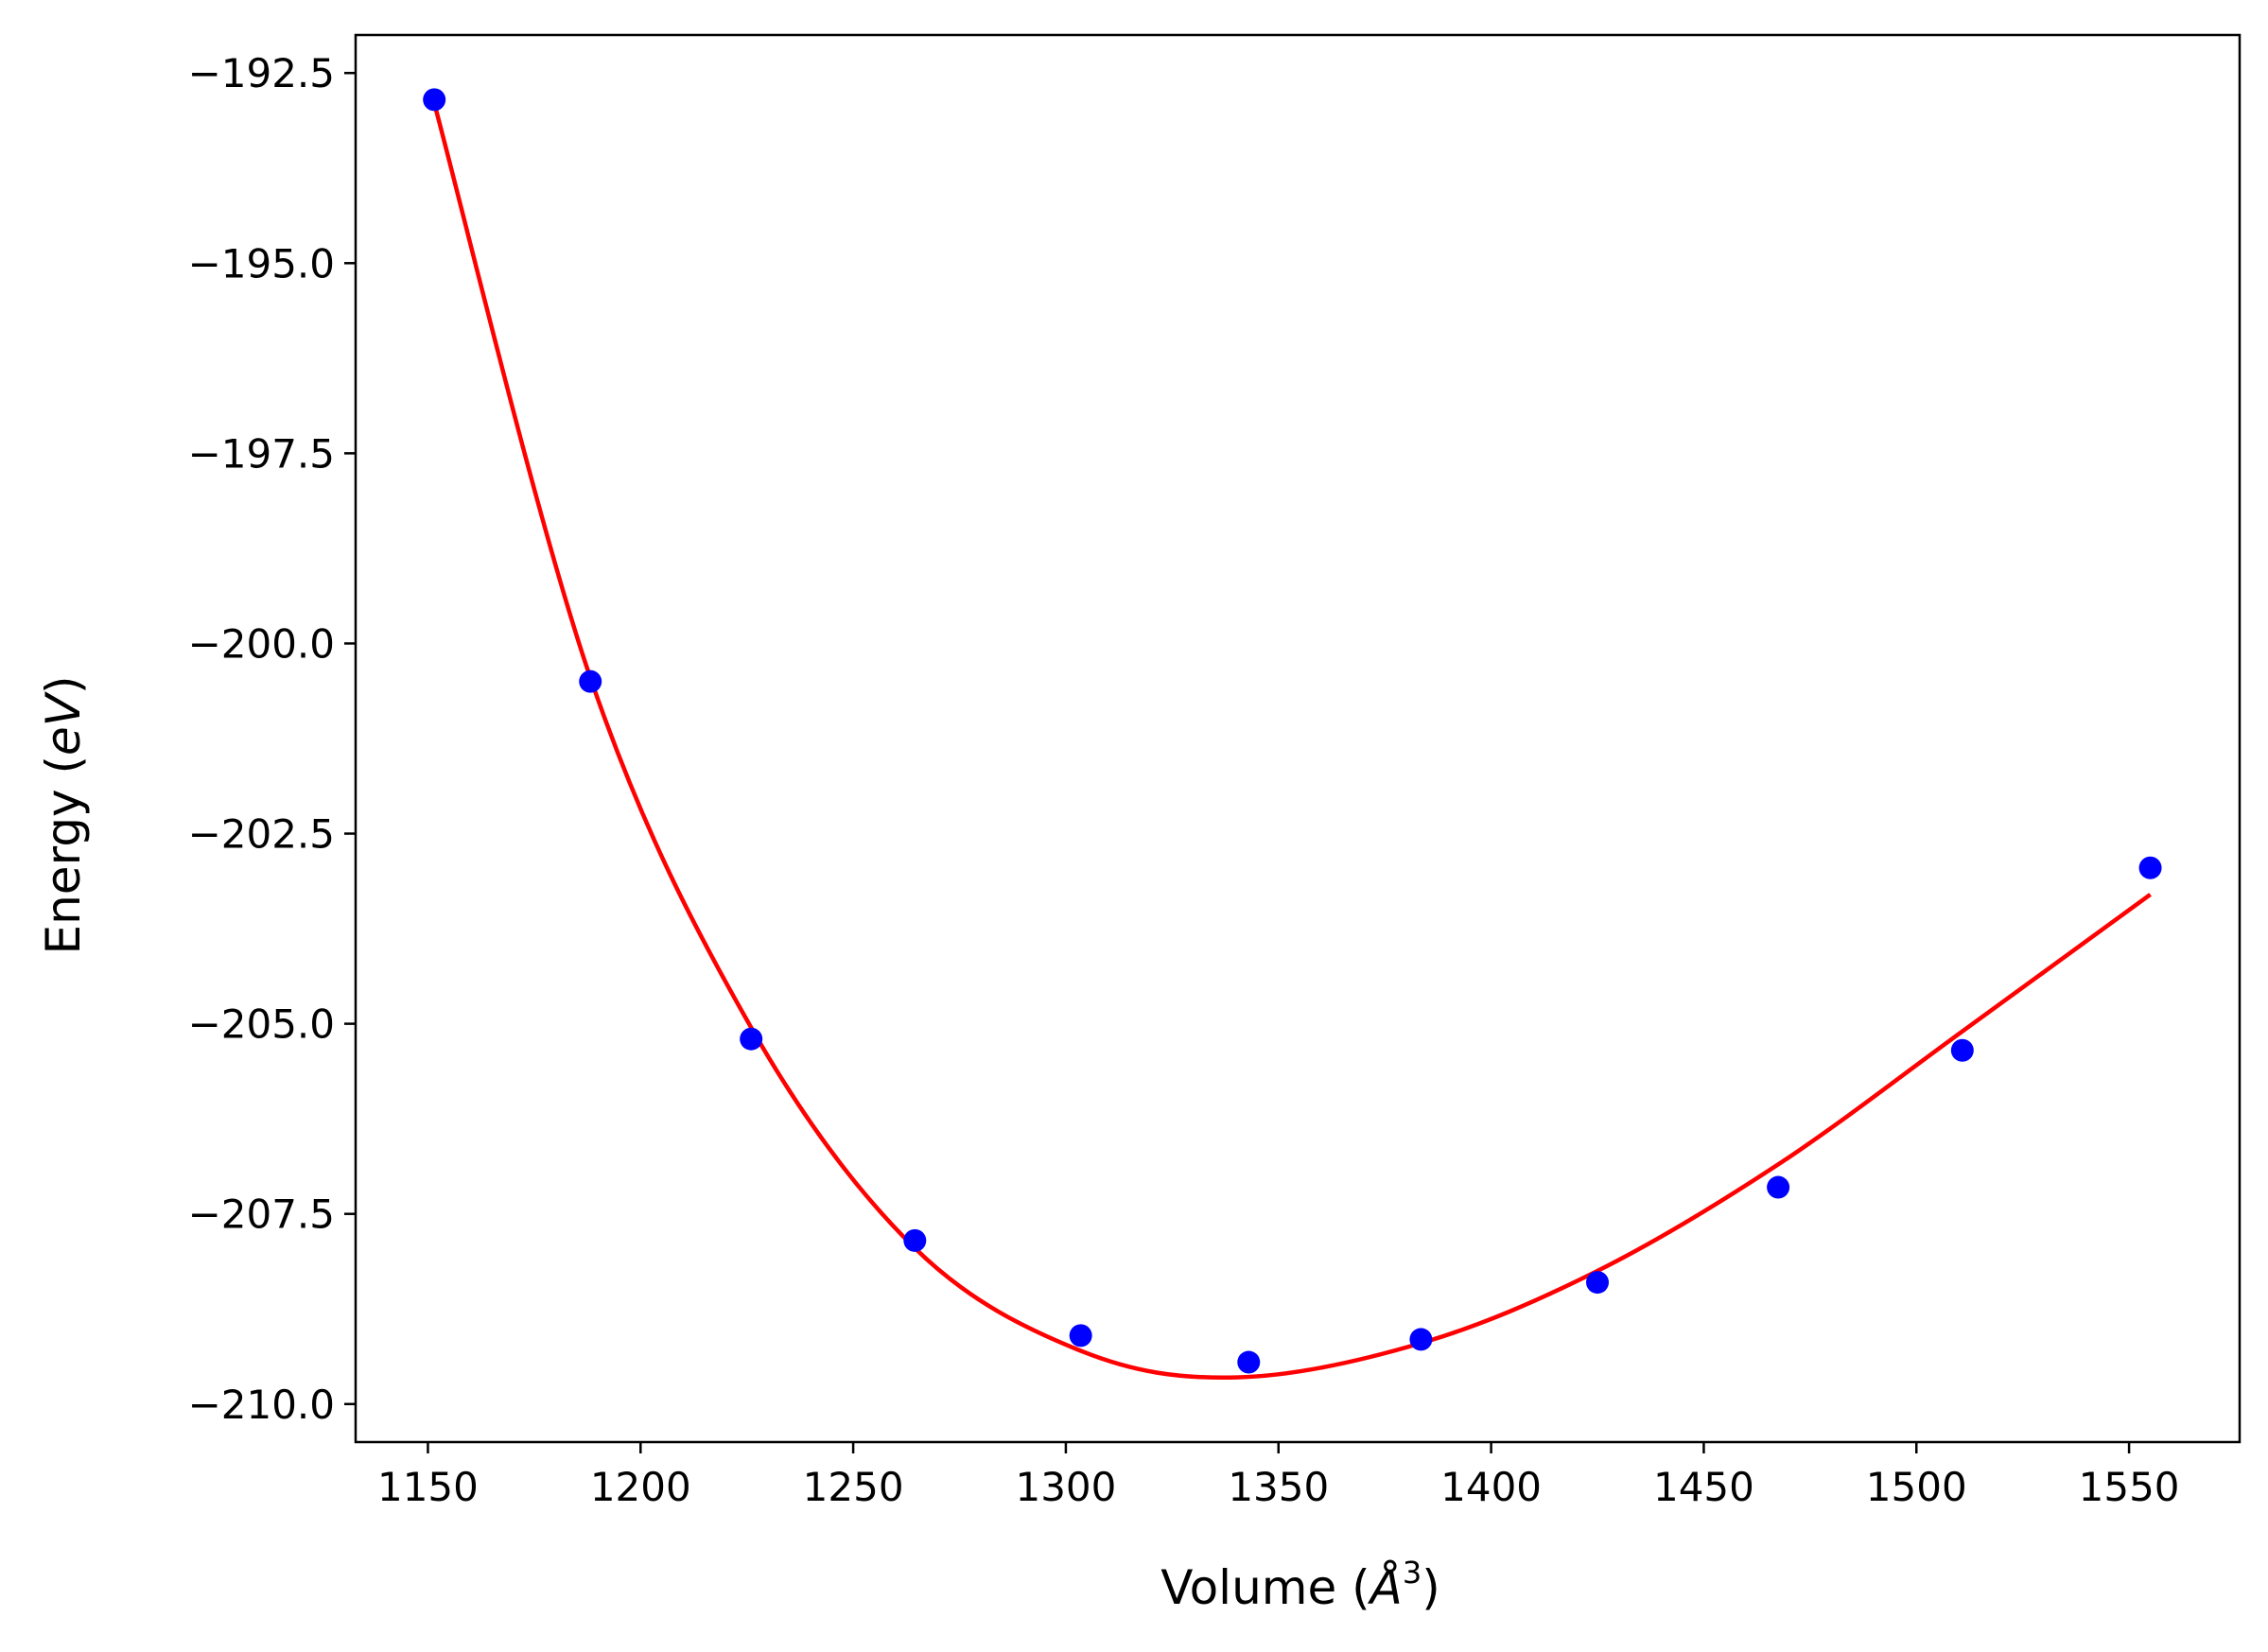 The width and height of the screenshot is (2268, 1652). I want to click on x-tick-label: 1150, so click(428, 1487).